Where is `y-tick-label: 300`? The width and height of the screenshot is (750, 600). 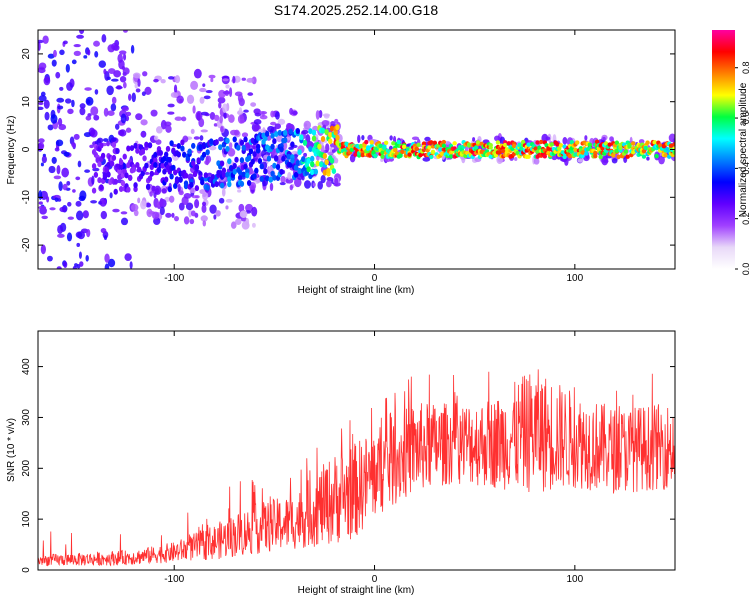 y-tick-label: 300 is located at coordinates (26, 417).